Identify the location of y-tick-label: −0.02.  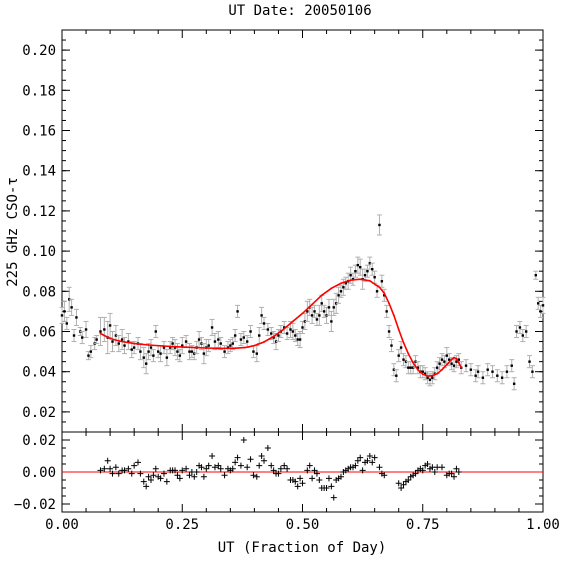
(35, 505).